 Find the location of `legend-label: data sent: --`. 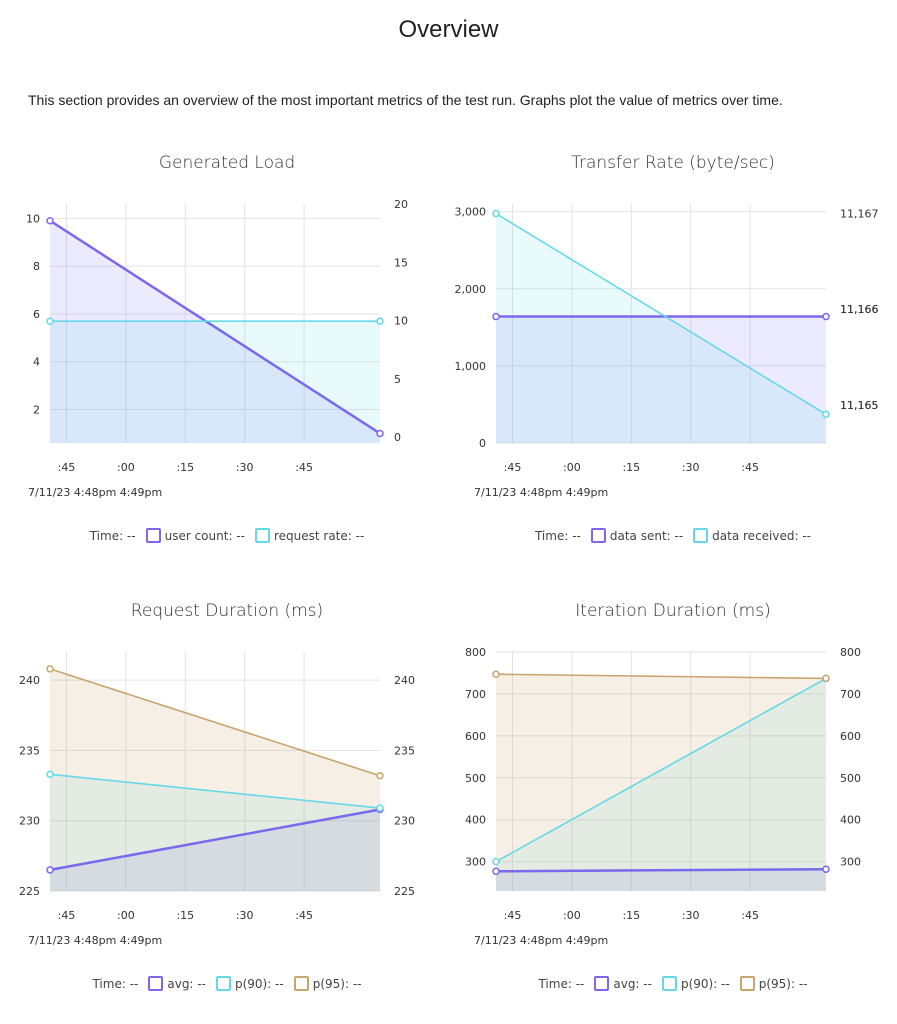

legend-label: data sent: -- is located at coordinates (646, 535).